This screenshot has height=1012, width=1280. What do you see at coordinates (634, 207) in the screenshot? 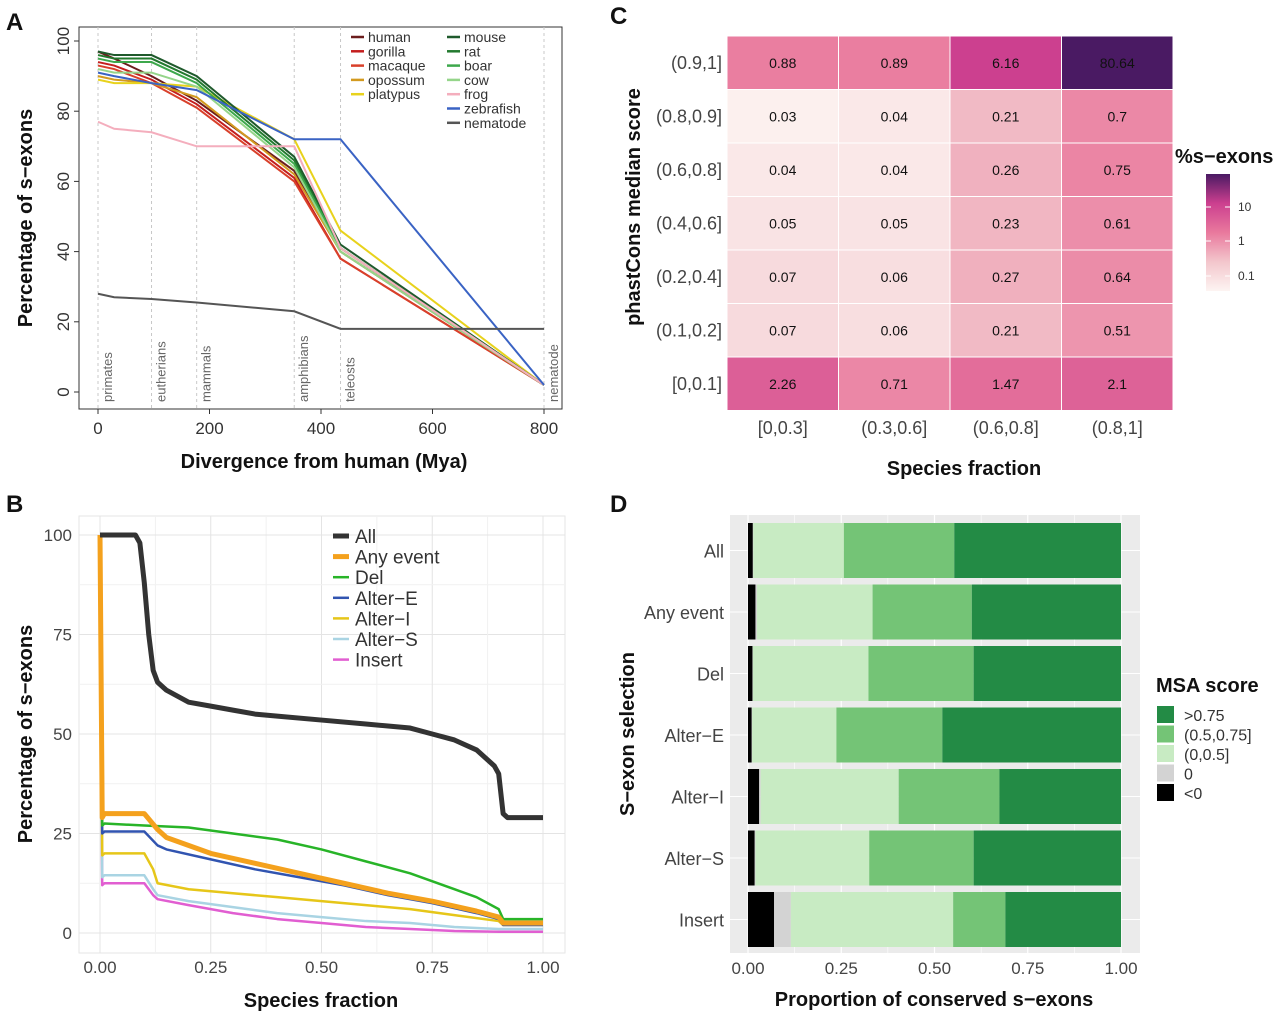
I see `panel-c-y-axis-title: phastCons median score` at bounding box center [634, 207].